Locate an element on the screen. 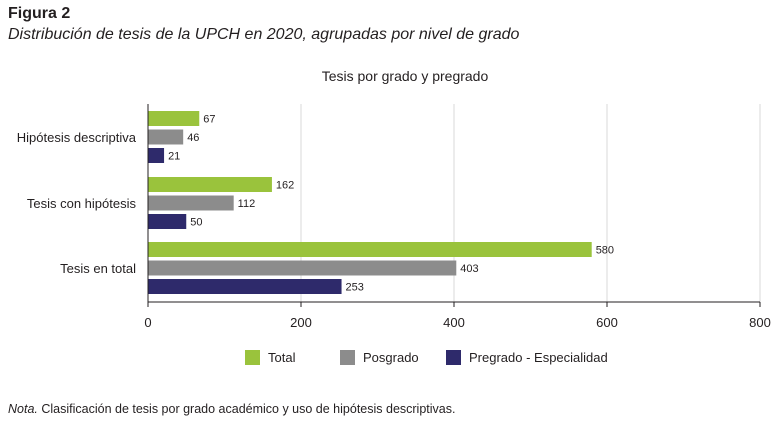 The height and width of the screenshot is (425, 780). legend-label-posgrado: Posgrado is located at coordinates (391, 357).